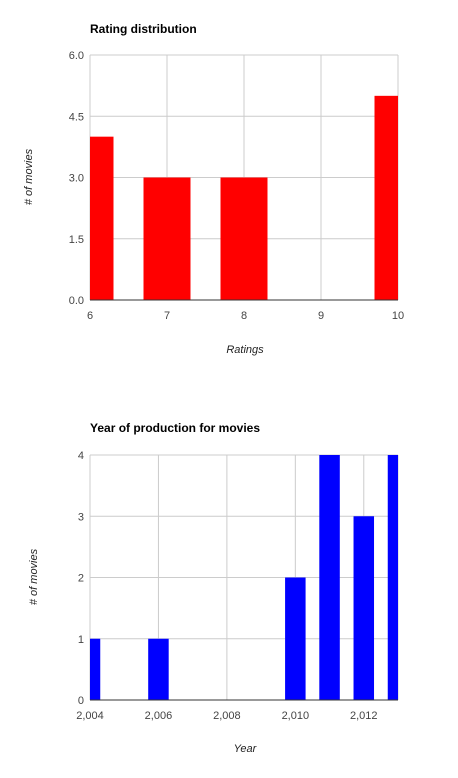 This screenshot has width=458, height=778. I want to click on x-axis-label: Year, so click(246, 749).